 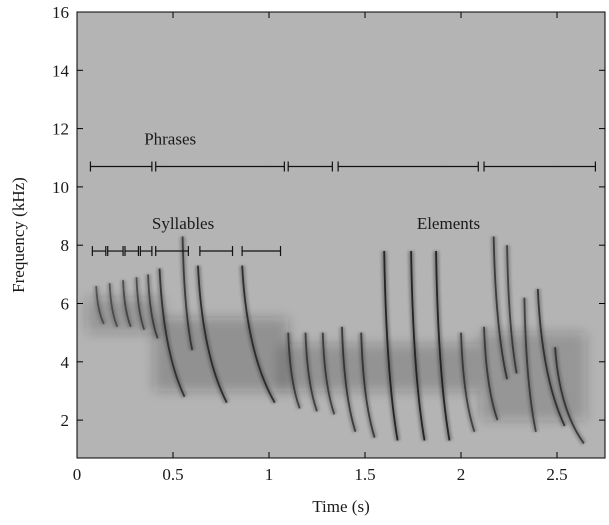 What do you see at coordinates (183, 223) in the screenshot?
I see `annotation-label: Syllables` at bounding box center [183, 223].